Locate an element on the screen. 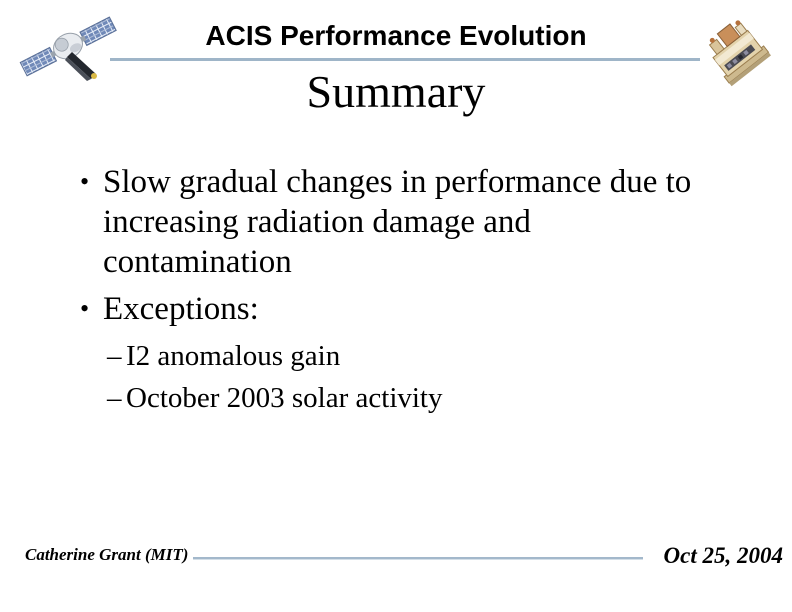 This screenshot has width=792, height=612. chandra-spacecraft-image is located at coordinates (68, 48).